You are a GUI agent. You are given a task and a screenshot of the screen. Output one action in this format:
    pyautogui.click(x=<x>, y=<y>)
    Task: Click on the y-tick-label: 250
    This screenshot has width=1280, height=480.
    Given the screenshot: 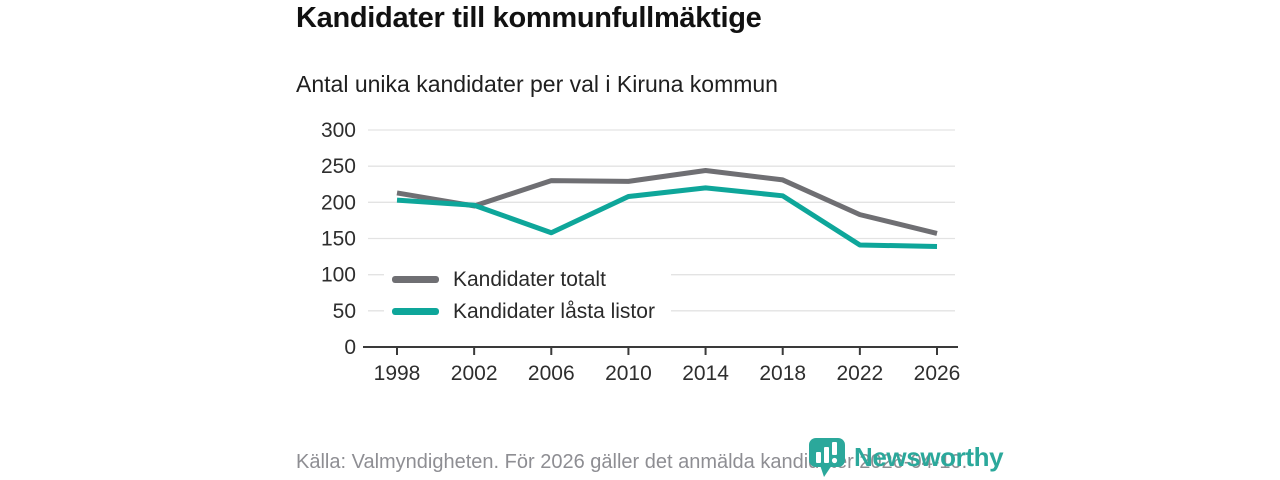 What is the action you would take?
    pyautogui.click(x=338, y=166)
    